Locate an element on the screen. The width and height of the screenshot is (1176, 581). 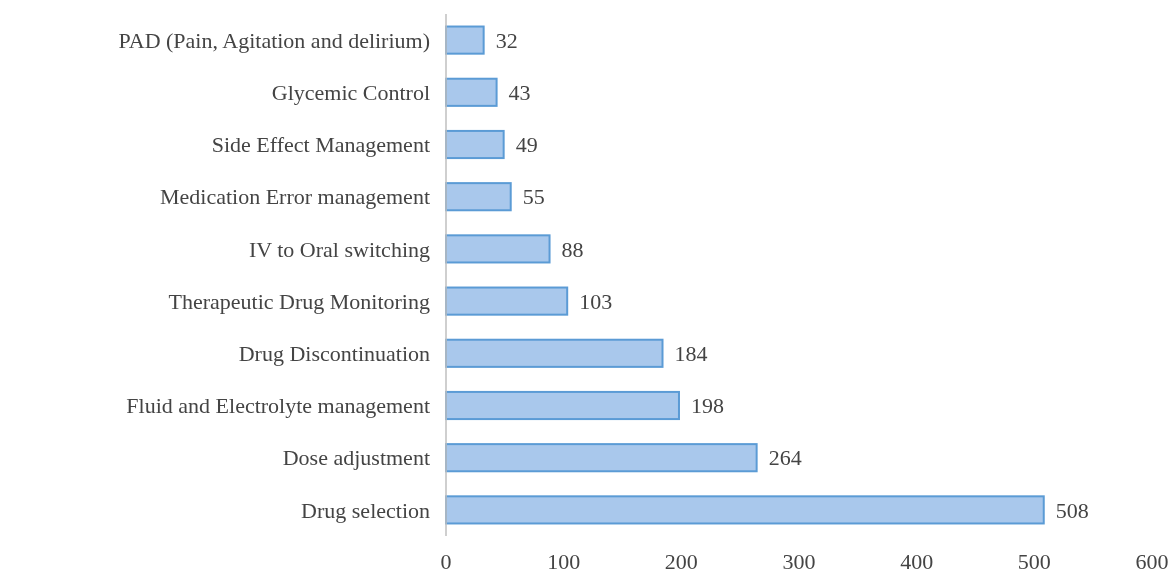
y-tick-label: Therapeutic Drug Monitoring is located at coordinates (299, 301).